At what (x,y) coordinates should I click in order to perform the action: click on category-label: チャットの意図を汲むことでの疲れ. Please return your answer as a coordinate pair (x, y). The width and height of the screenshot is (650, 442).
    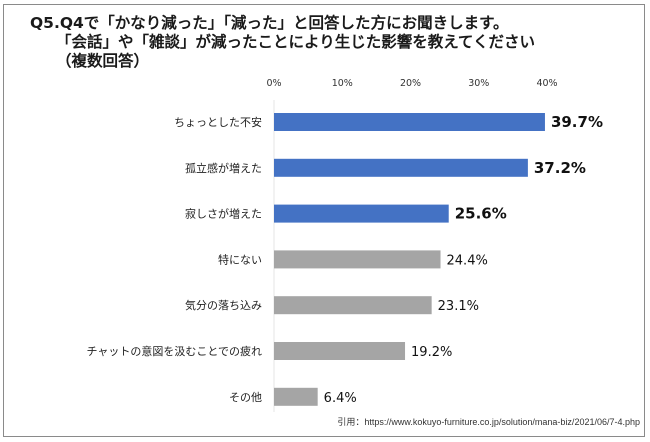
    Looking at the image, I should click on (174, 351).